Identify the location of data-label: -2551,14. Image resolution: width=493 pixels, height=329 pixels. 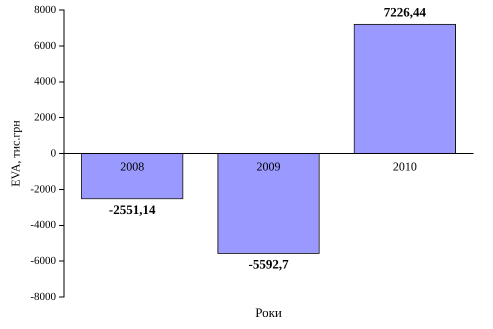
(132, 210).